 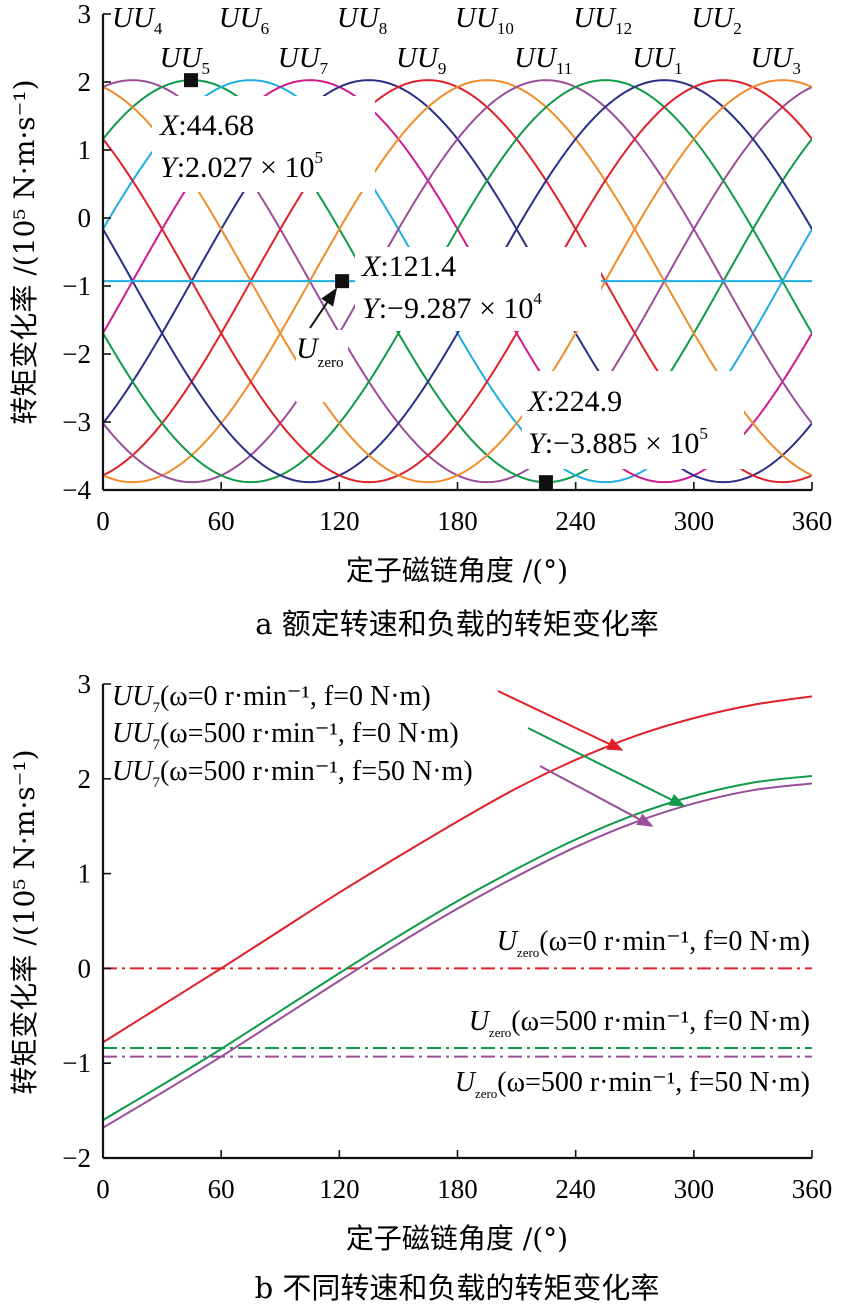 I want to click on series-label-uu7: UU7, so click(x=303, y=60).